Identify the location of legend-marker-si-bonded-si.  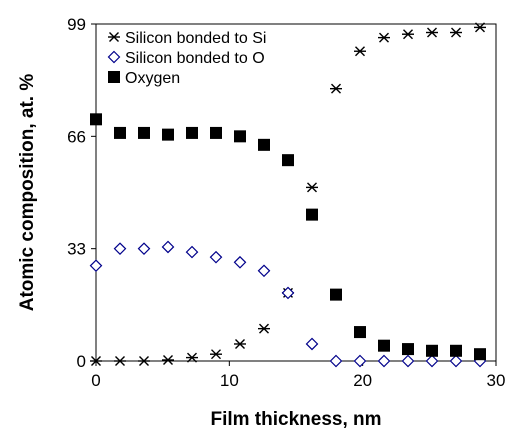
(114, 37).